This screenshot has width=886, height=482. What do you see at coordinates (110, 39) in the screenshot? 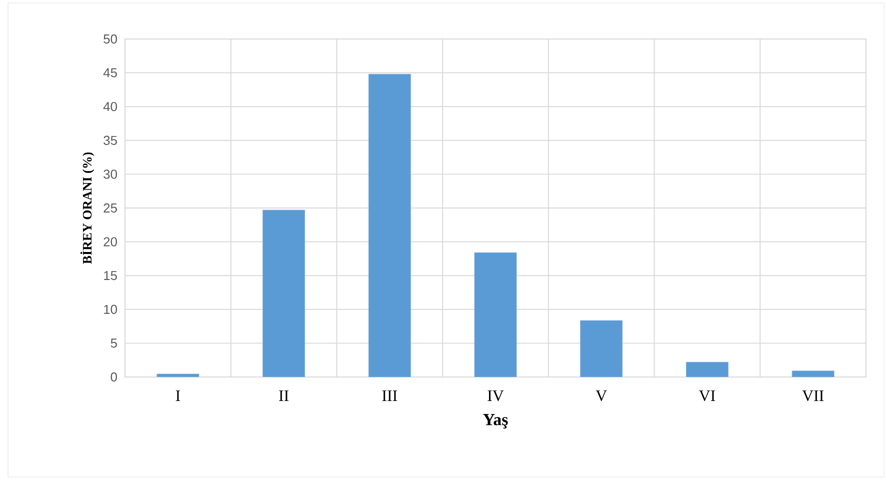
I see `y-tick-label: 50` at bounding box center [110, 39].